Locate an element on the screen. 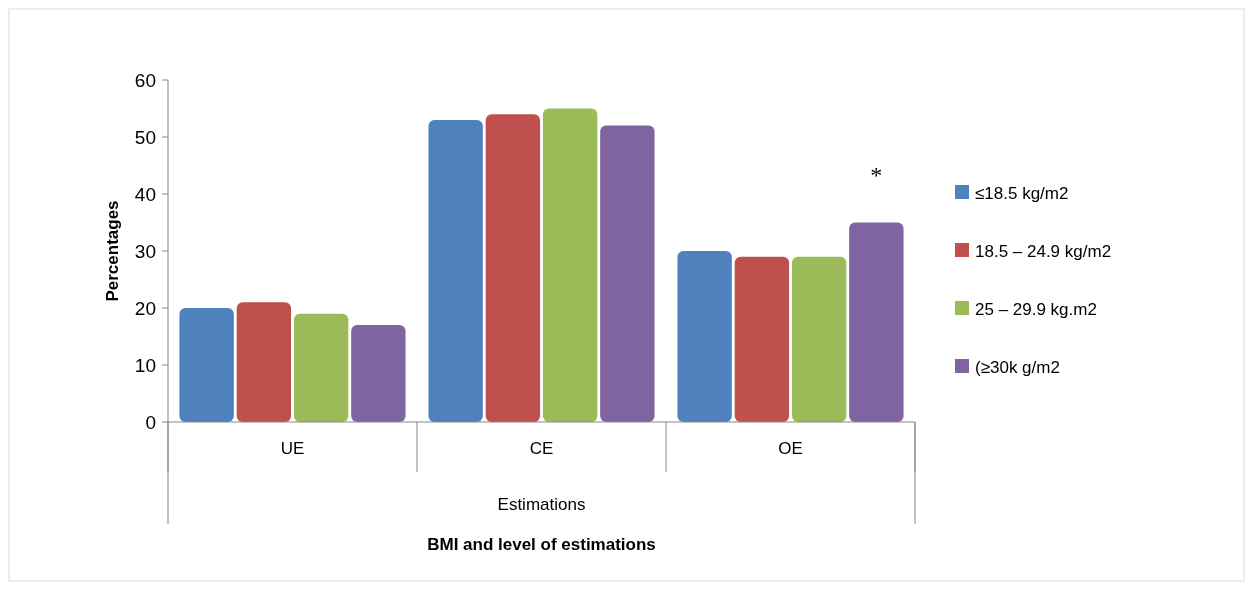 The width and height of the screenshot is (1253, 590). y-axis-title: Percentages is located at coordinates (112, 251).